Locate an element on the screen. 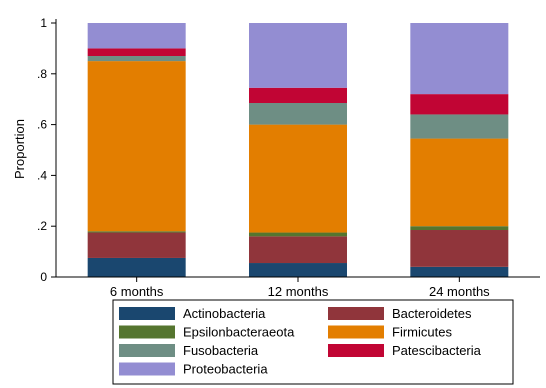 The height and width of the screenshot is (388, 546). legend-label-proteobacteria: Proteobacteria is located at coordinates (225, 369).